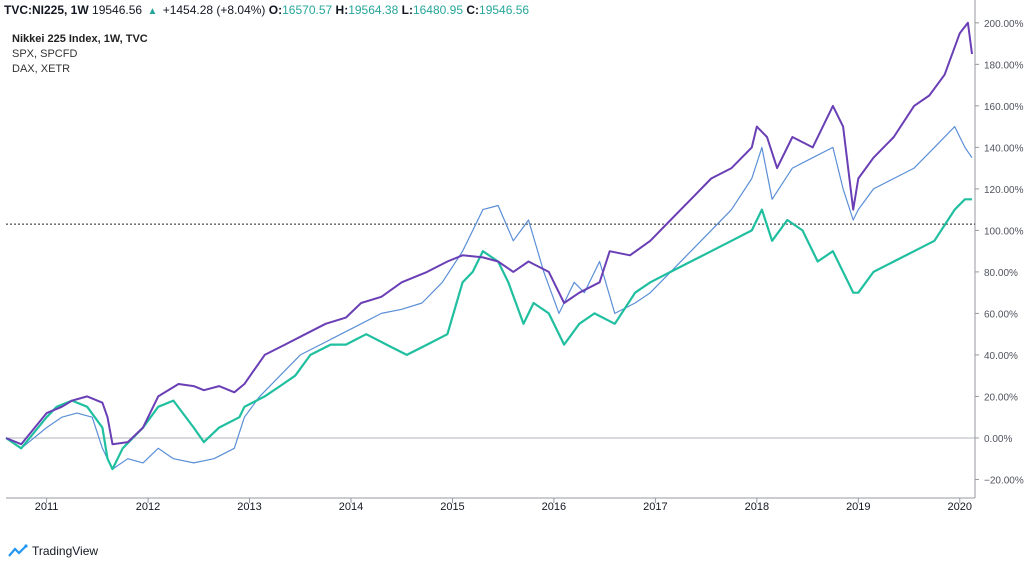 Image resolution: width=1024 pixels, height=568 pixels. Describe the element at coordinates (65, 551) in the screenshot. I see `brand-label: TradingView` at that location.